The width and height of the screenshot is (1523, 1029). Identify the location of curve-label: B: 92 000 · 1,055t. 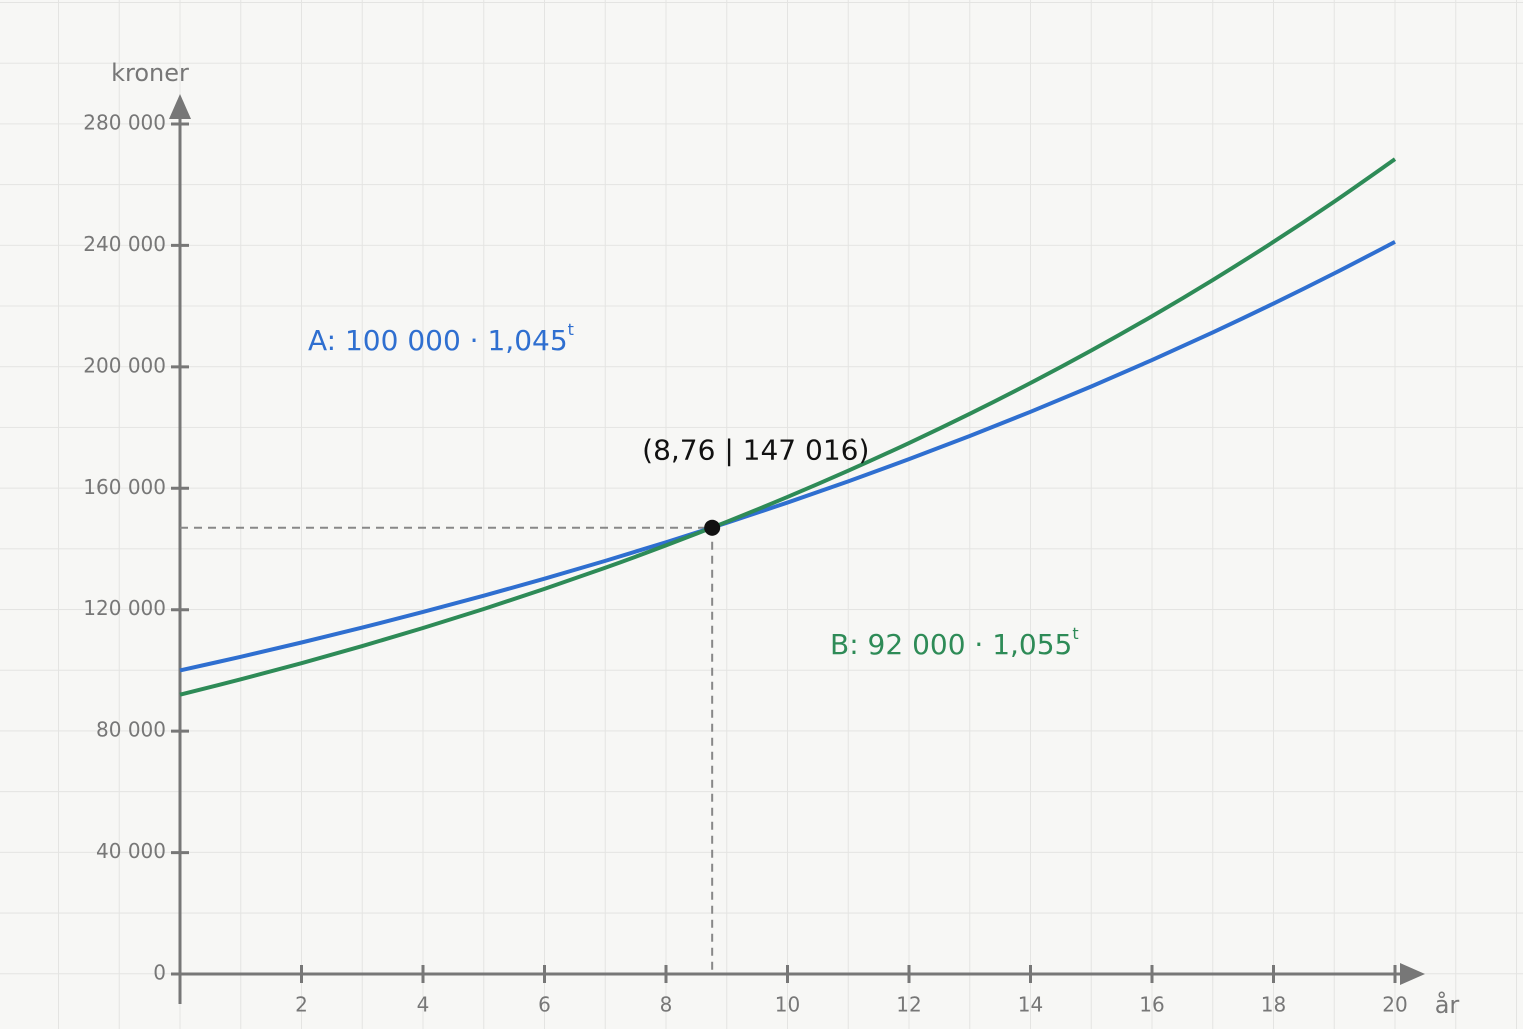
(954, 643).